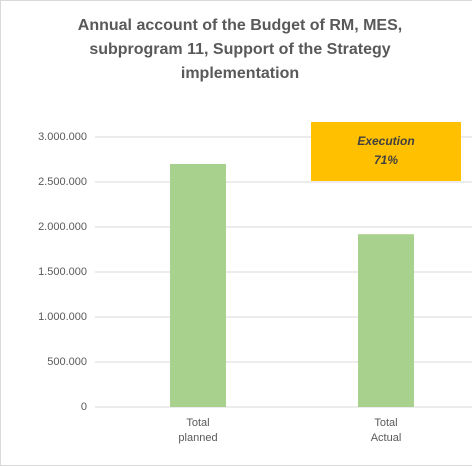 This screenshot has height=466, width=472. Describe the element at coordinates (386, 151) in the screenshot. I see `annotation: Execution 71%` at that location.